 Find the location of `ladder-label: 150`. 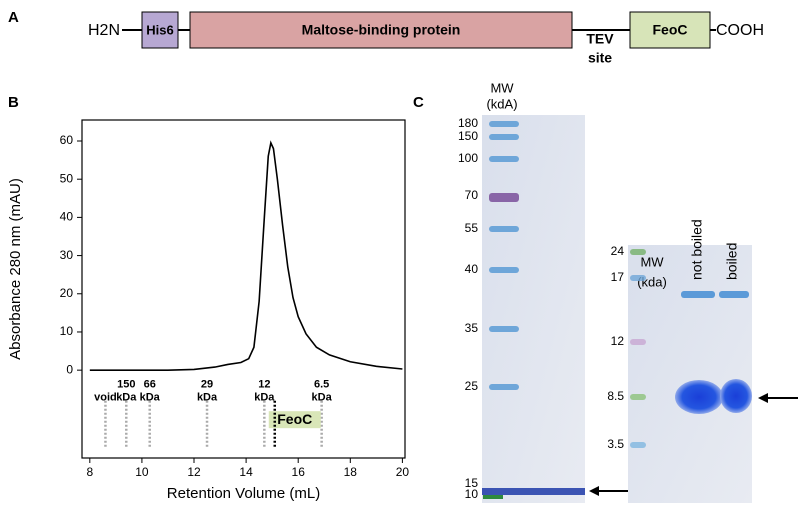

ladder-label: 150 is located at coordinates (468, 136).